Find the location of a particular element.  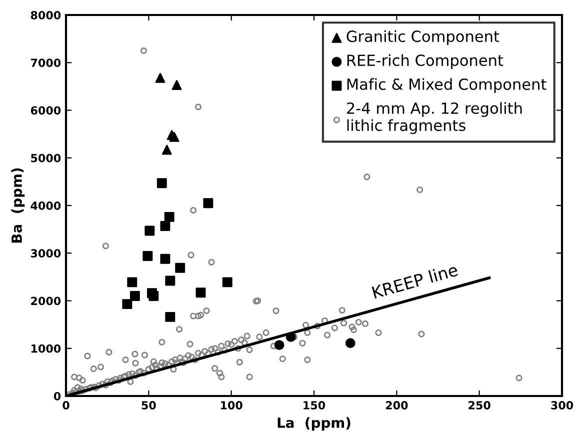

legend-label: REE-rich Component is located at coordinates (425, 62).